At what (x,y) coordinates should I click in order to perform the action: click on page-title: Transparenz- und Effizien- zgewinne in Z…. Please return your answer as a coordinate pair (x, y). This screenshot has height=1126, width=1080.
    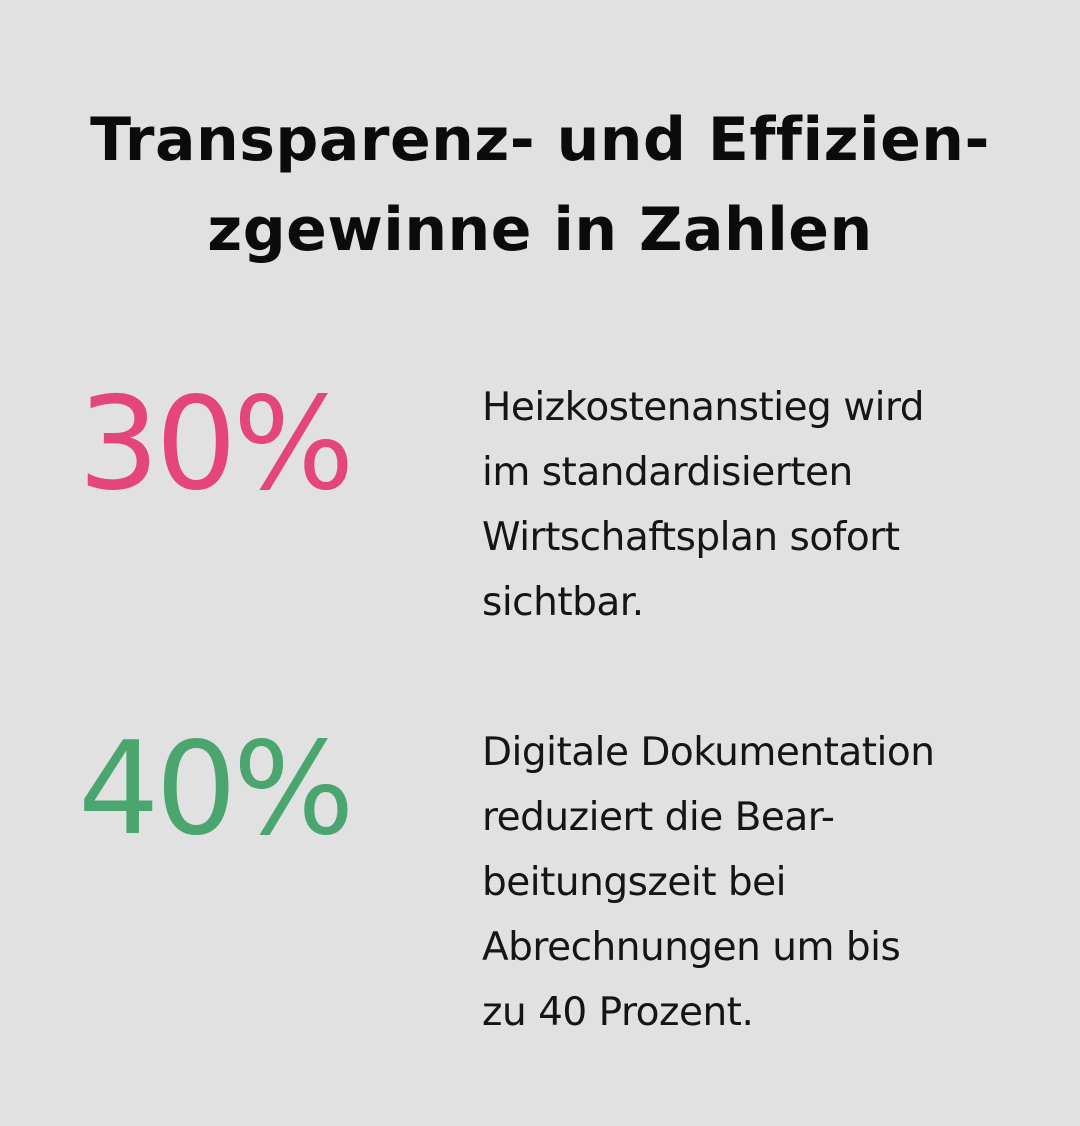
    Looking at the image, I should click on (540, 185).